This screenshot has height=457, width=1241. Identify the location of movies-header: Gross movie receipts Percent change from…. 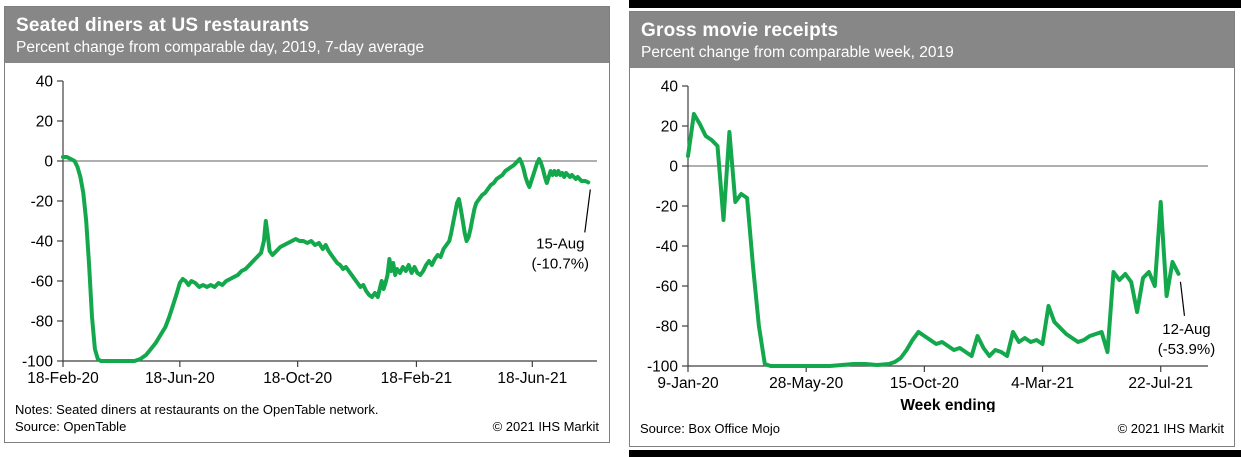
(932, 40).